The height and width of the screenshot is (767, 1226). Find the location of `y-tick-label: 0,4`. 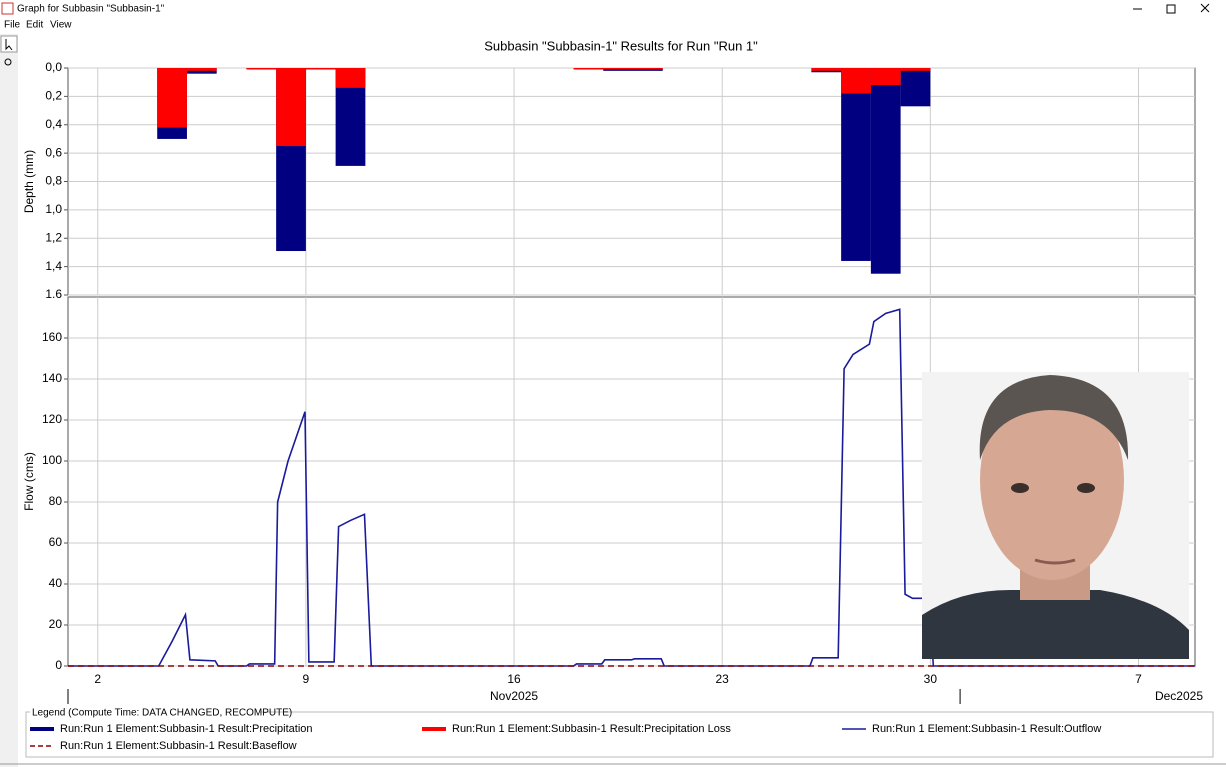

y-tick-label: 0,4 is located at coordinates (53, 124).